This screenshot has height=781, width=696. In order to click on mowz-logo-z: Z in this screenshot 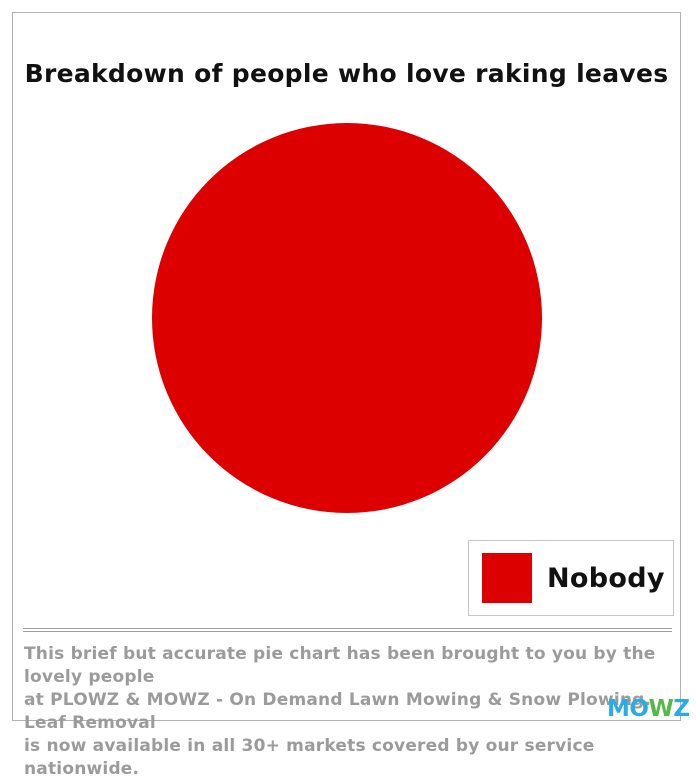, I will do `click(681, 709)`.